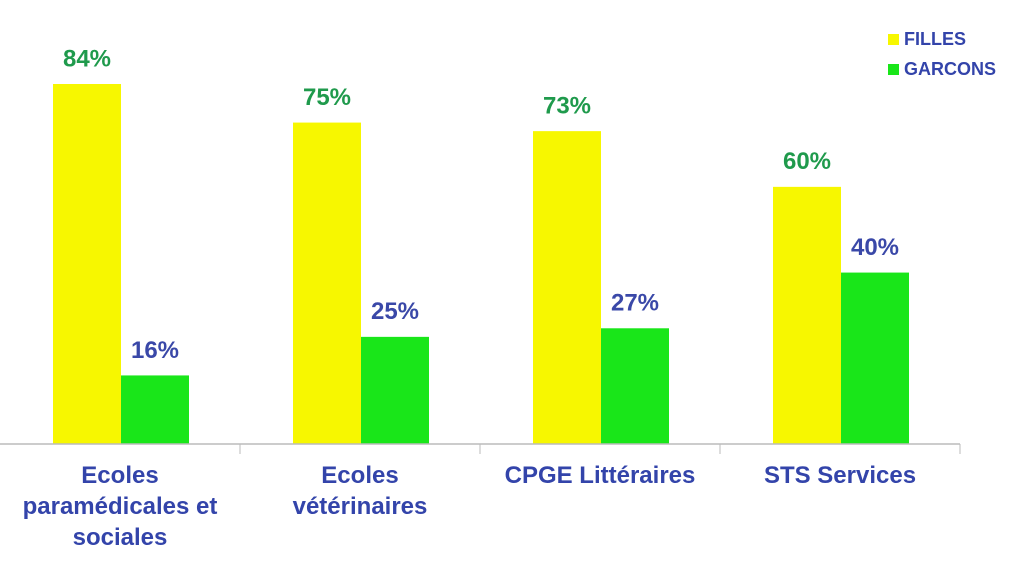  I want to click on value-label: 60%, so click(807, 161).